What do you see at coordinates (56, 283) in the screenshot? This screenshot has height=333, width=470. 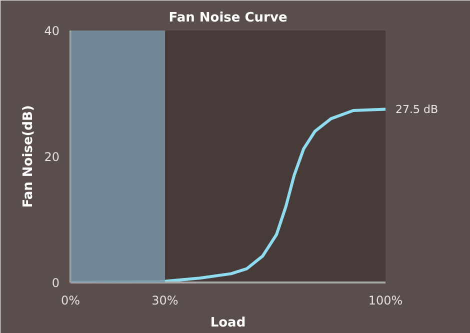 I see `y-tick-label: 0` at bounding box center [56, 283].